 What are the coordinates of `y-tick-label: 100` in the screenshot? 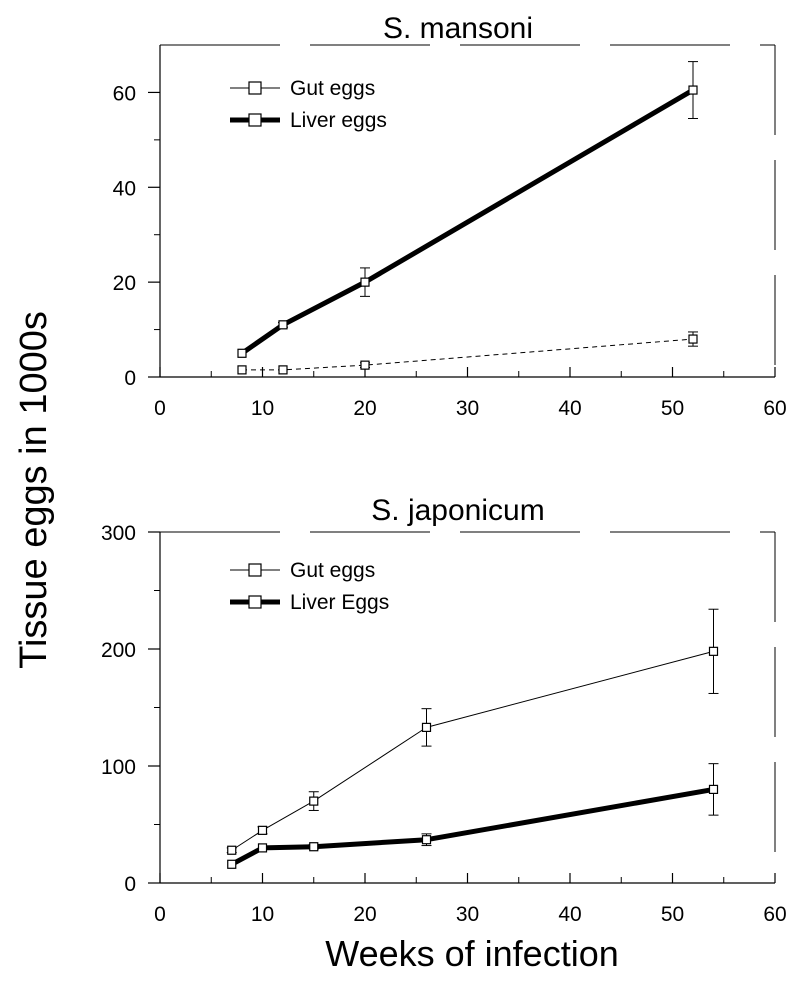 It's located at (118, 767).